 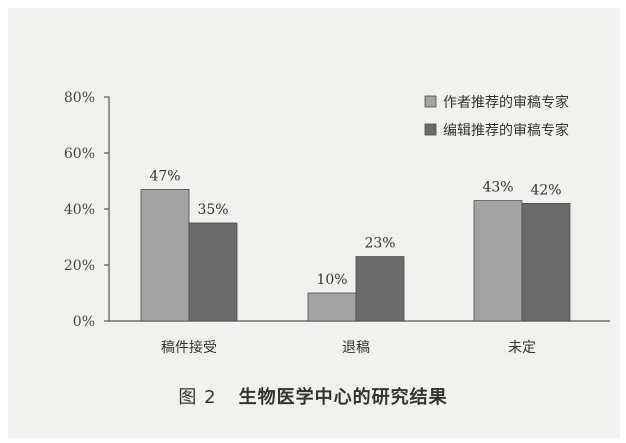 I want to click on data-label: 47%, so click(x=164, y=176).